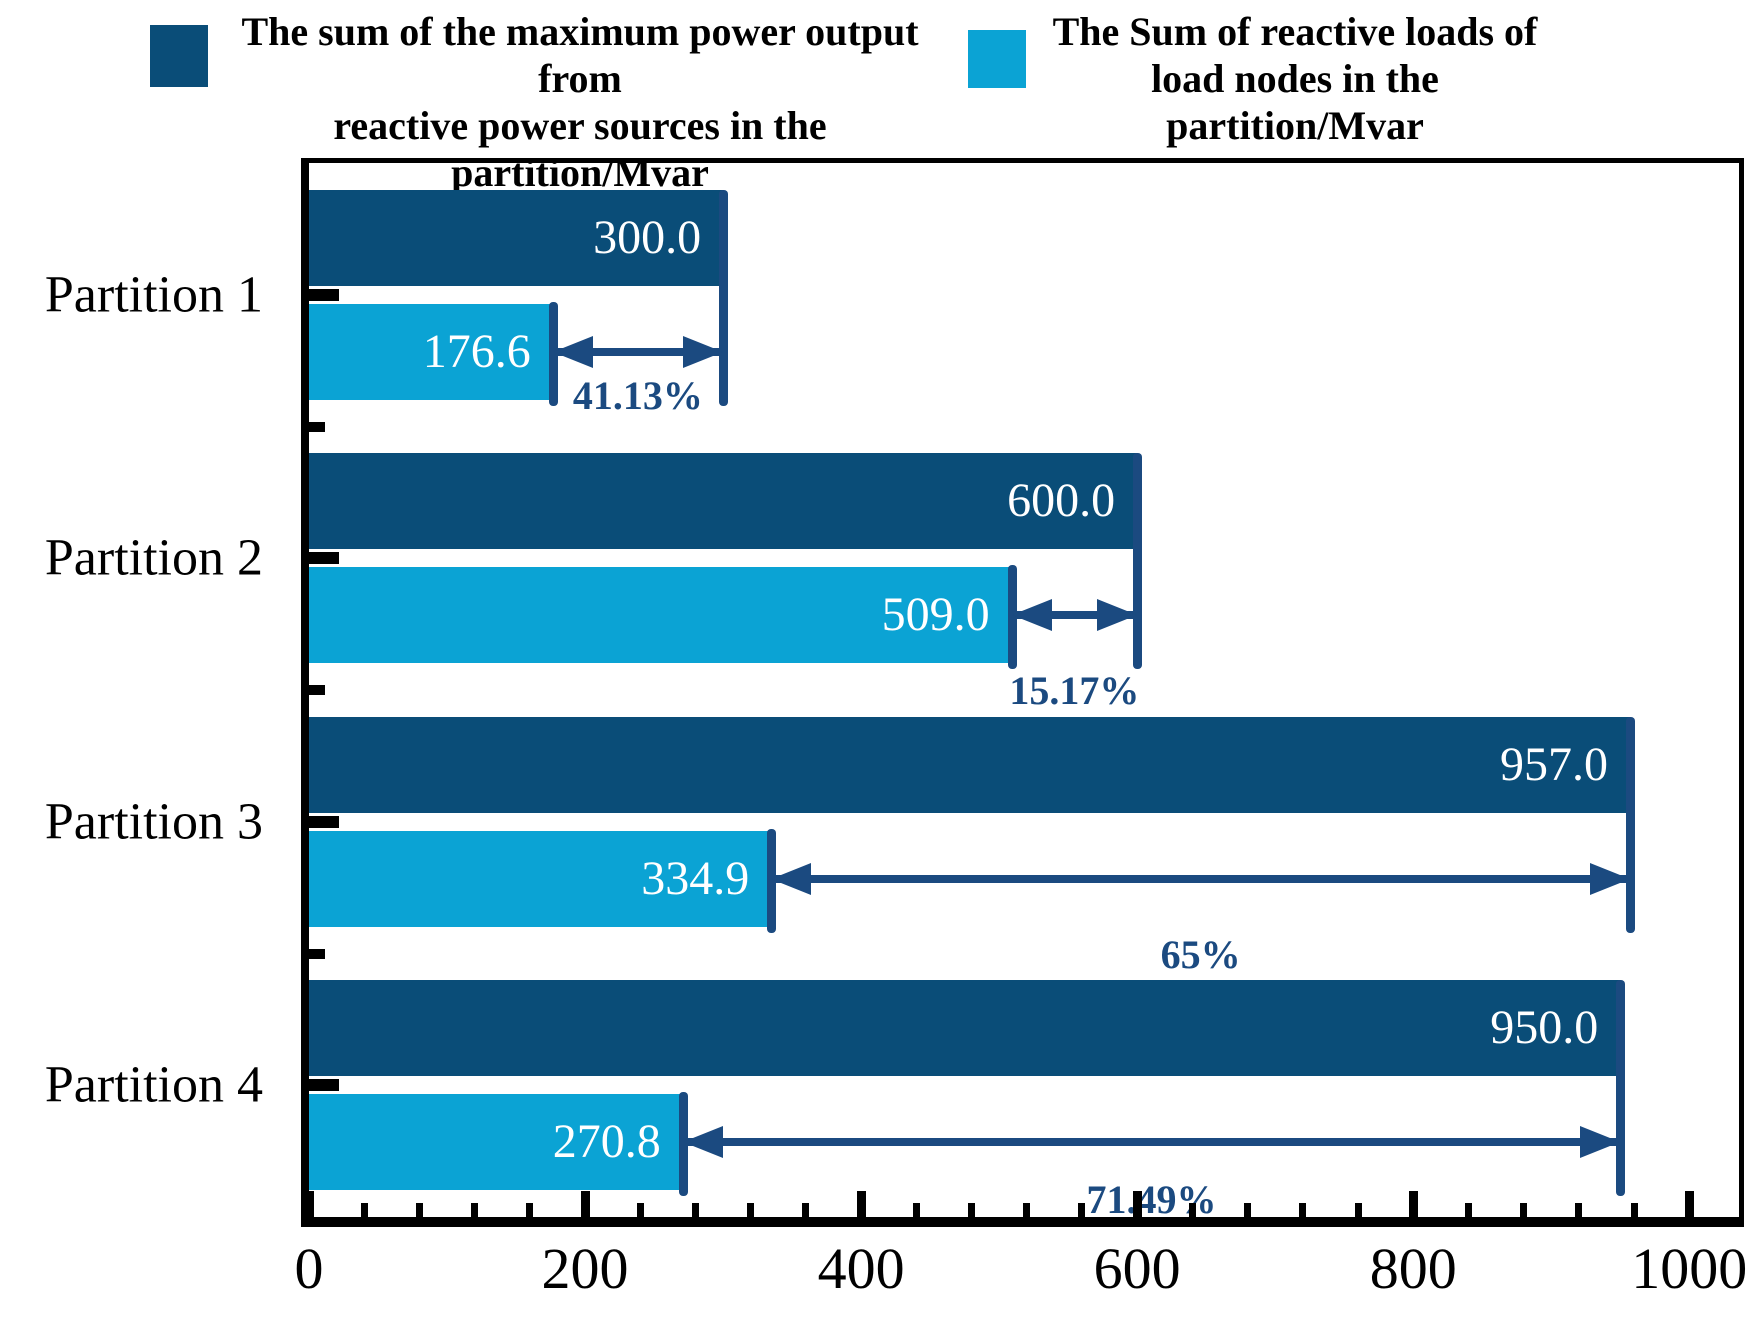 The height and width of the screenshot is (1322, 1764). Describe the element at coordinates (1413, 1268) in the screenshot. I see `x-tick-label-800: 800` at that location.